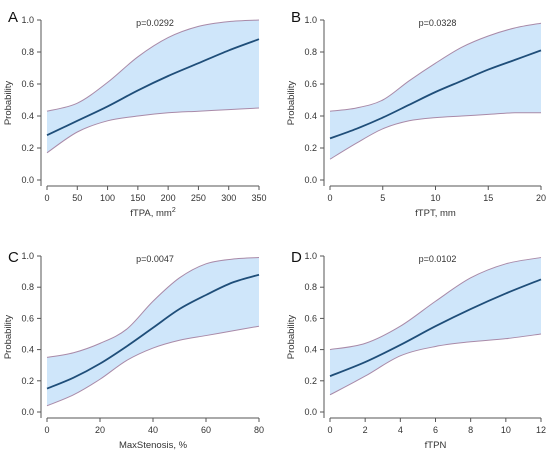  I want to click on x-tick-label: 40, so click(153, 430).